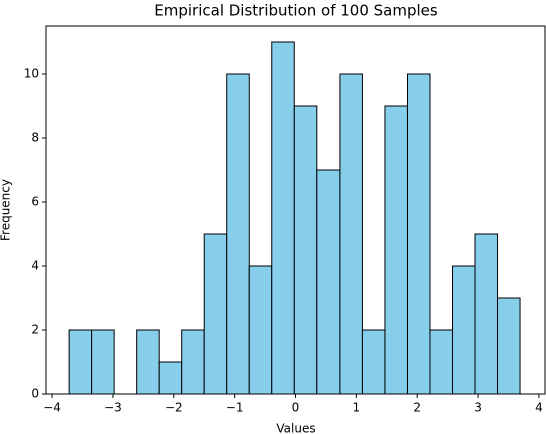  What do you see at coordinates (35, 394) in the screenshot?
I see `y-tick-label: 0` at bounding box center [35, 394].